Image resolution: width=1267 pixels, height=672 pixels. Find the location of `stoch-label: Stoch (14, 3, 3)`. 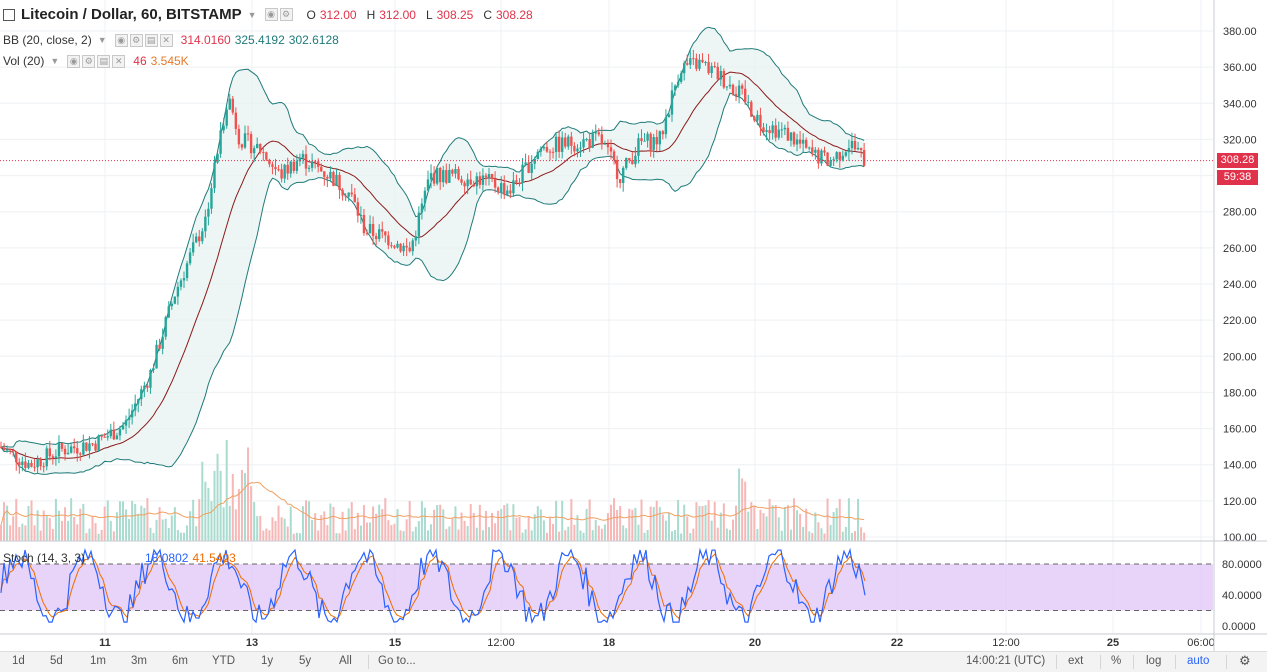

stoch-label: Stoch (14, 3, 3) is located at coordinates (44, 558).